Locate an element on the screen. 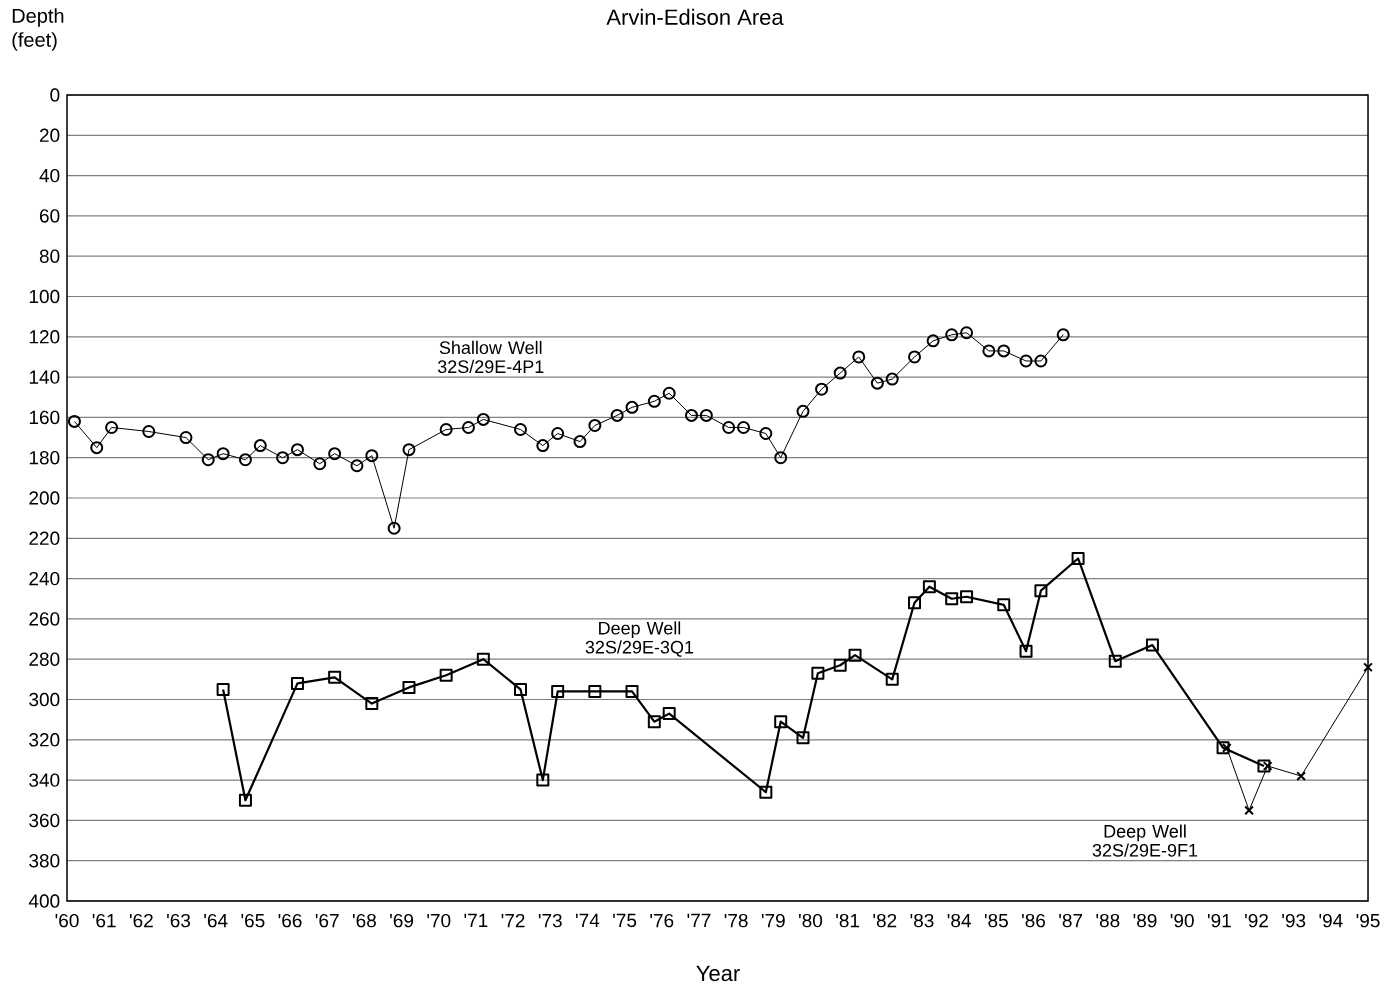 This screenshot has width=1399, height=992. y-tick-label: 400 is located at coordinates (44, 901).